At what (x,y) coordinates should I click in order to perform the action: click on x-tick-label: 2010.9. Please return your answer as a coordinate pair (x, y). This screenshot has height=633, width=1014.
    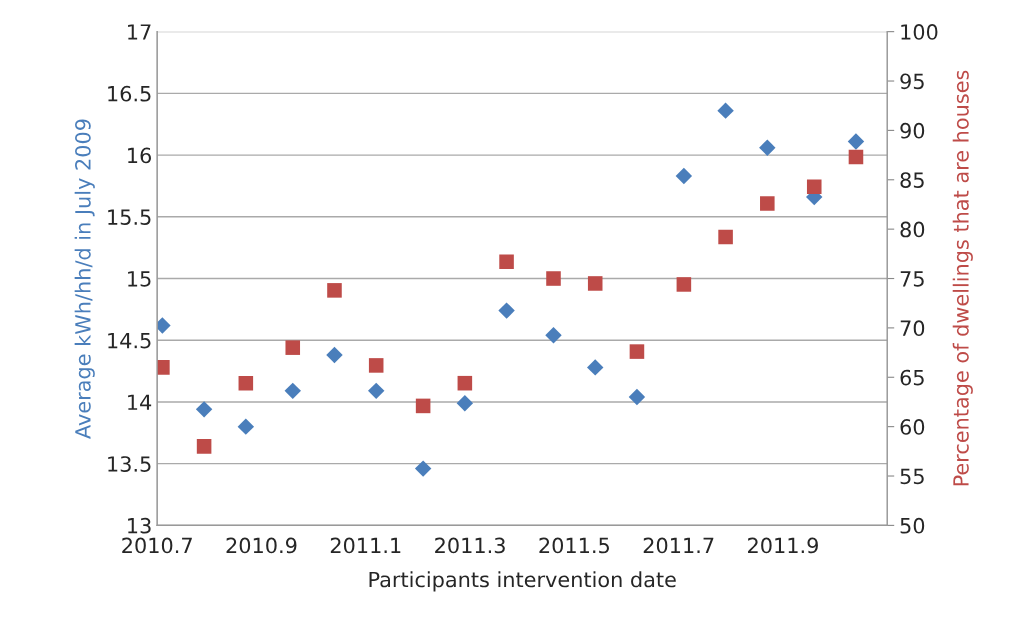
    Looking at the image, I should click on (261, 545).